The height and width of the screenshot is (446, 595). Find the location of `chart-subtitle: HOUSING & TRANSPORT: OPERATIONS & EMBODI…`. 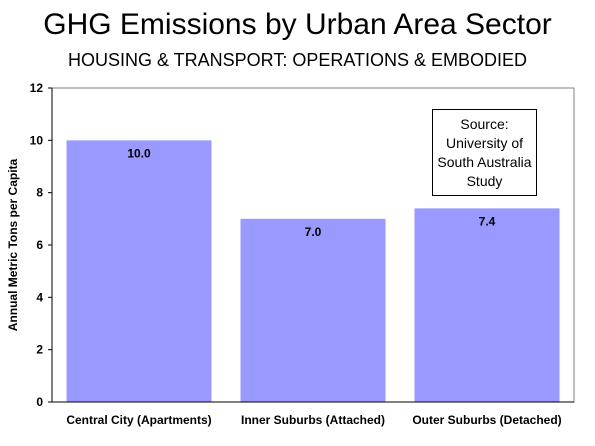

chart-subtitle: HOUSING & TRANSPORT: OPERATIONS & EMBODI… is located at coordinates (297, 60).